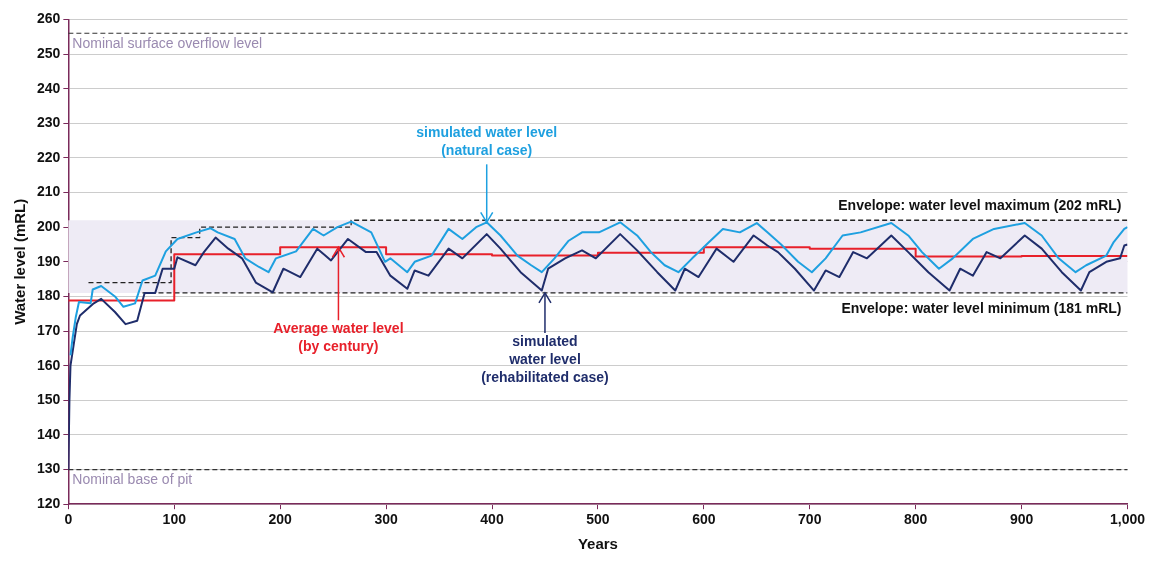 The width and height of the screenshot is (1158, 566). What do you see at coordinates (598, 519) in the screenshot?
I see `x-tick-label: 500` at bounding box center [598, 519].